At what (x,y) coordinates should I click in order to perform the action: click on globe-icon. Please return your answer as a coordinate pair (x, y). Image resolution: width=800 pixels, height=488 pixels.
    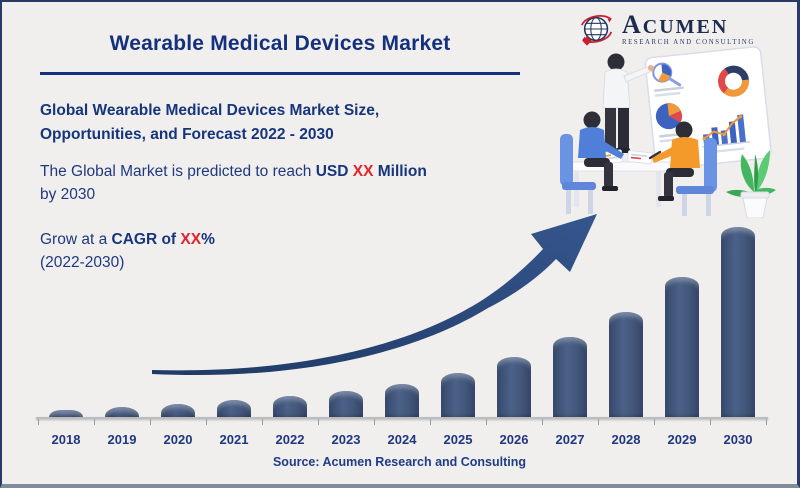
    Looking at the image, I should click on (597, 30).